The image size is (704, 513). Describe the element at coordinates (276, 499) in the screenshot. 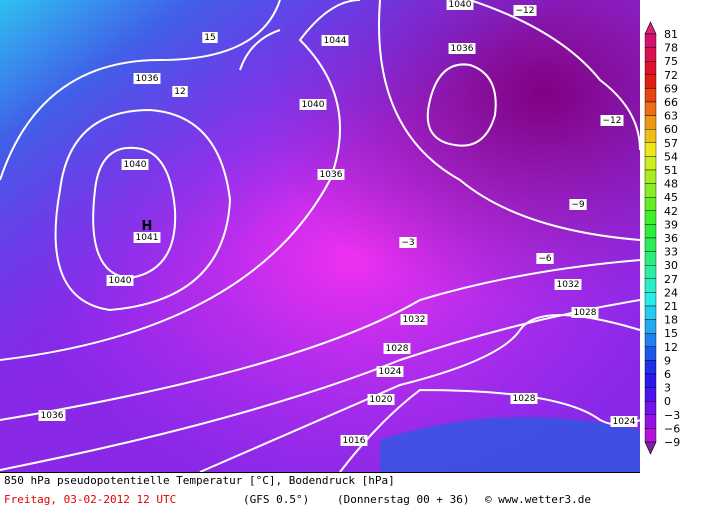

I see `footer-model: (GFS 0.5°)` at that location.